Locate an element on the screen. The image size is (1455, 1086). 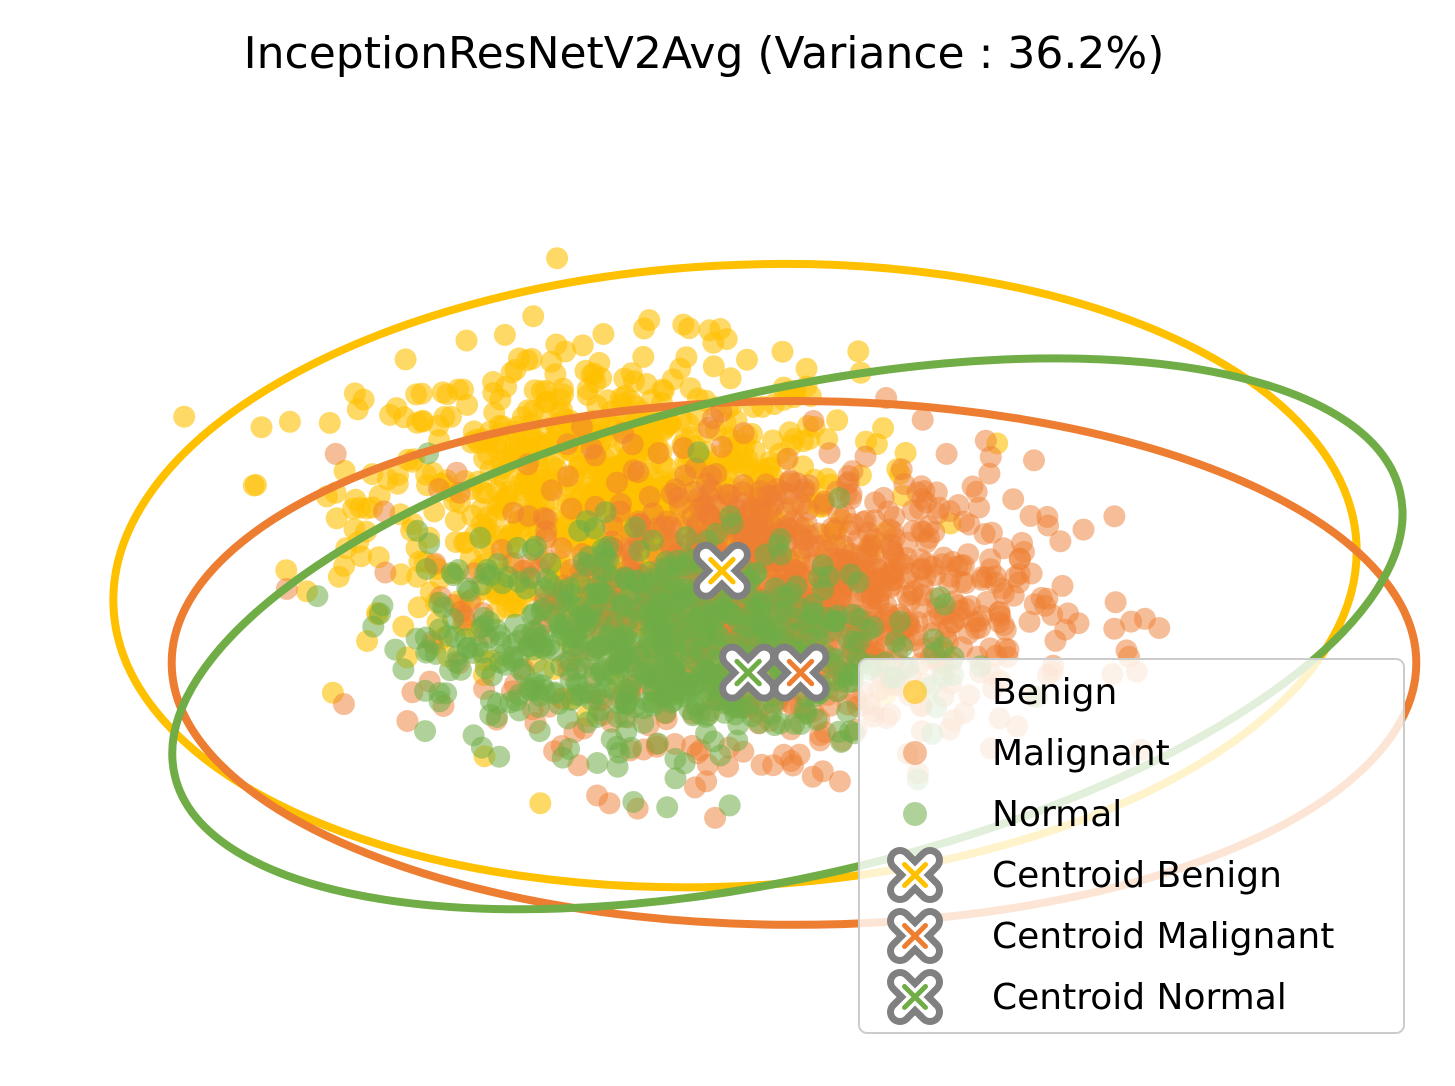
centroid-markers is located at coordinates (761, 621).